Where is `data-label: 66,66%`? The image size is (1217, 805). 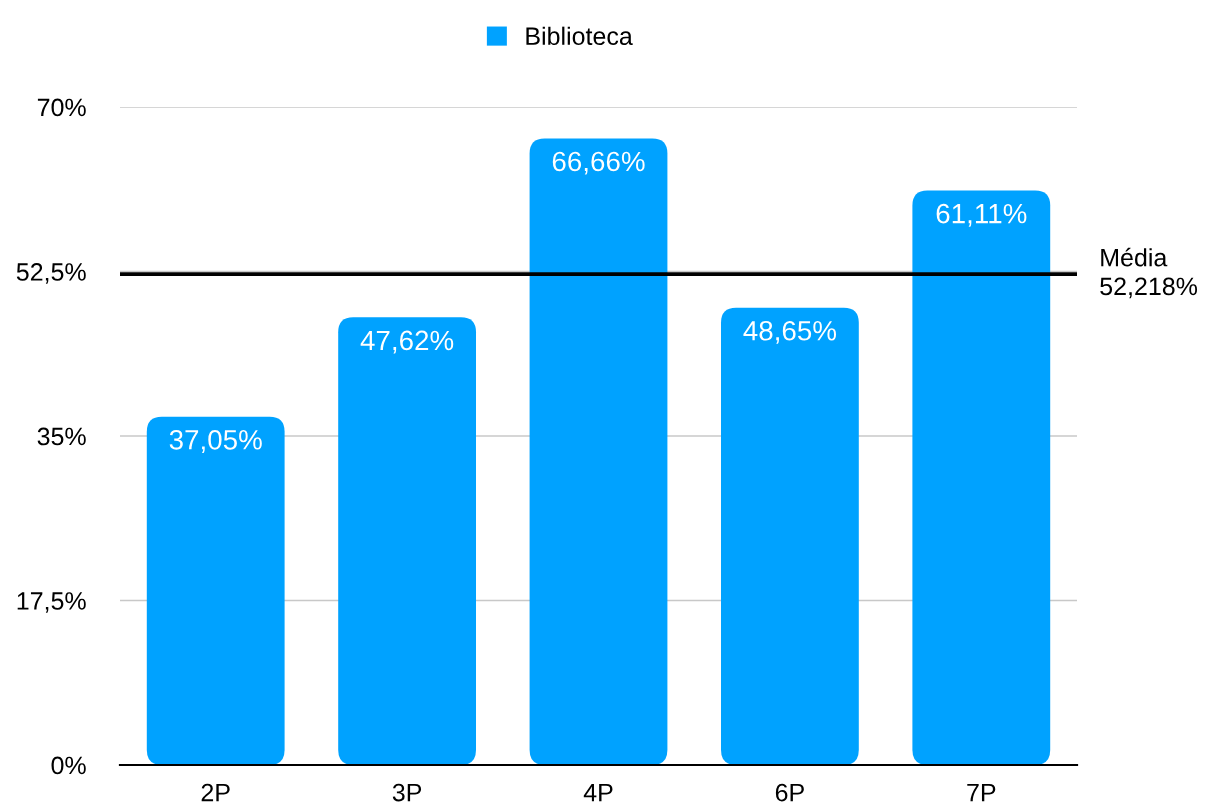 data-label: 66,66% is located at coordinates (598, 163).